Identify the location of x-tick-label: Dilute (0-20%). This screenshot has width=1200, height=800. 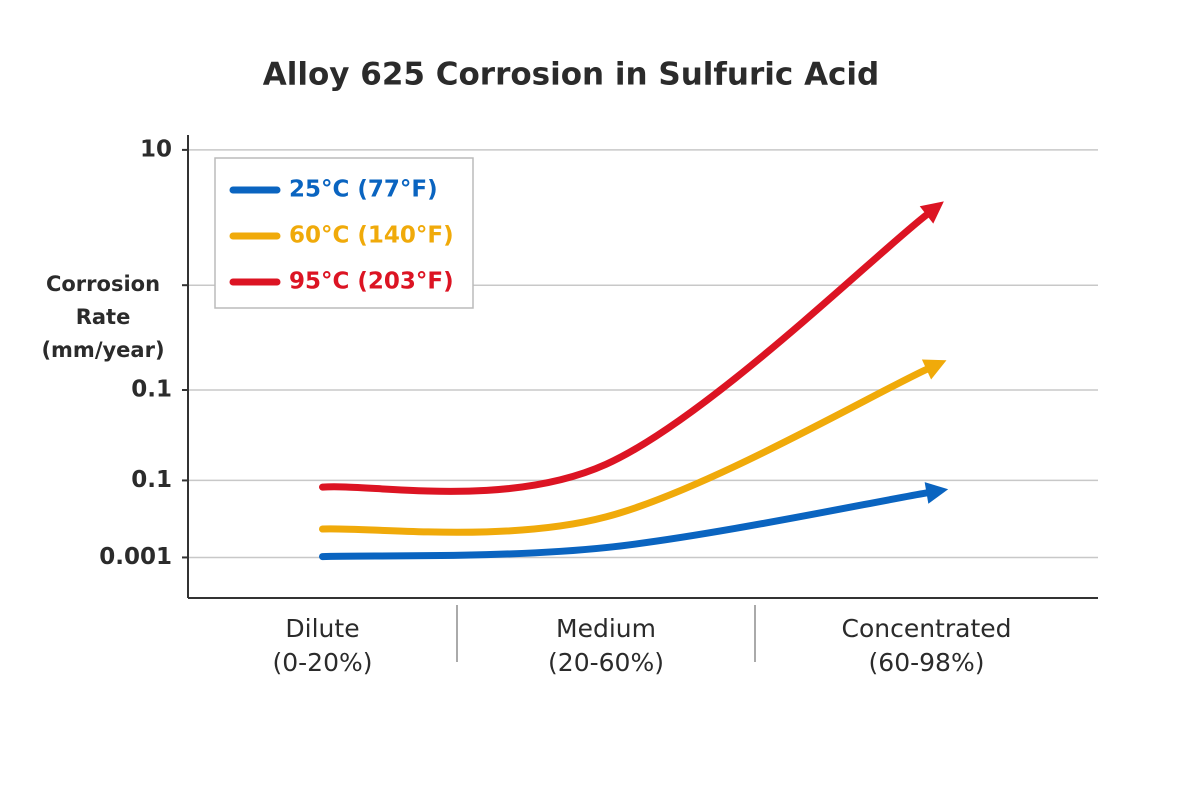
(322, 645).